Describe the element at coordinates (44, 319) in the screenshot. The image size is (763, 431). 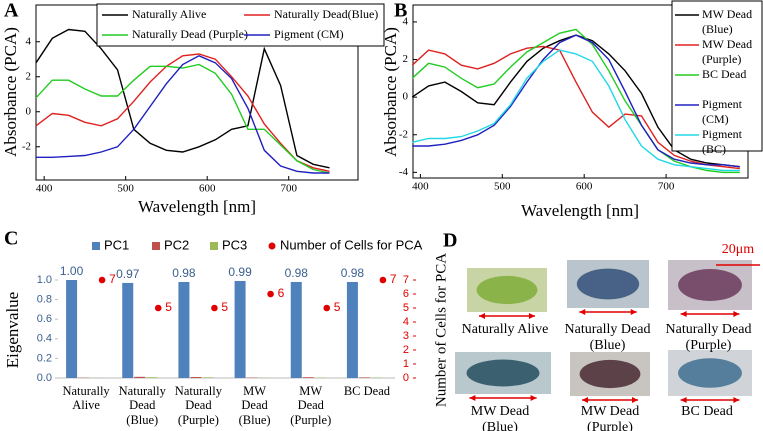
I see `y-tick-label: 0.6` at that location.